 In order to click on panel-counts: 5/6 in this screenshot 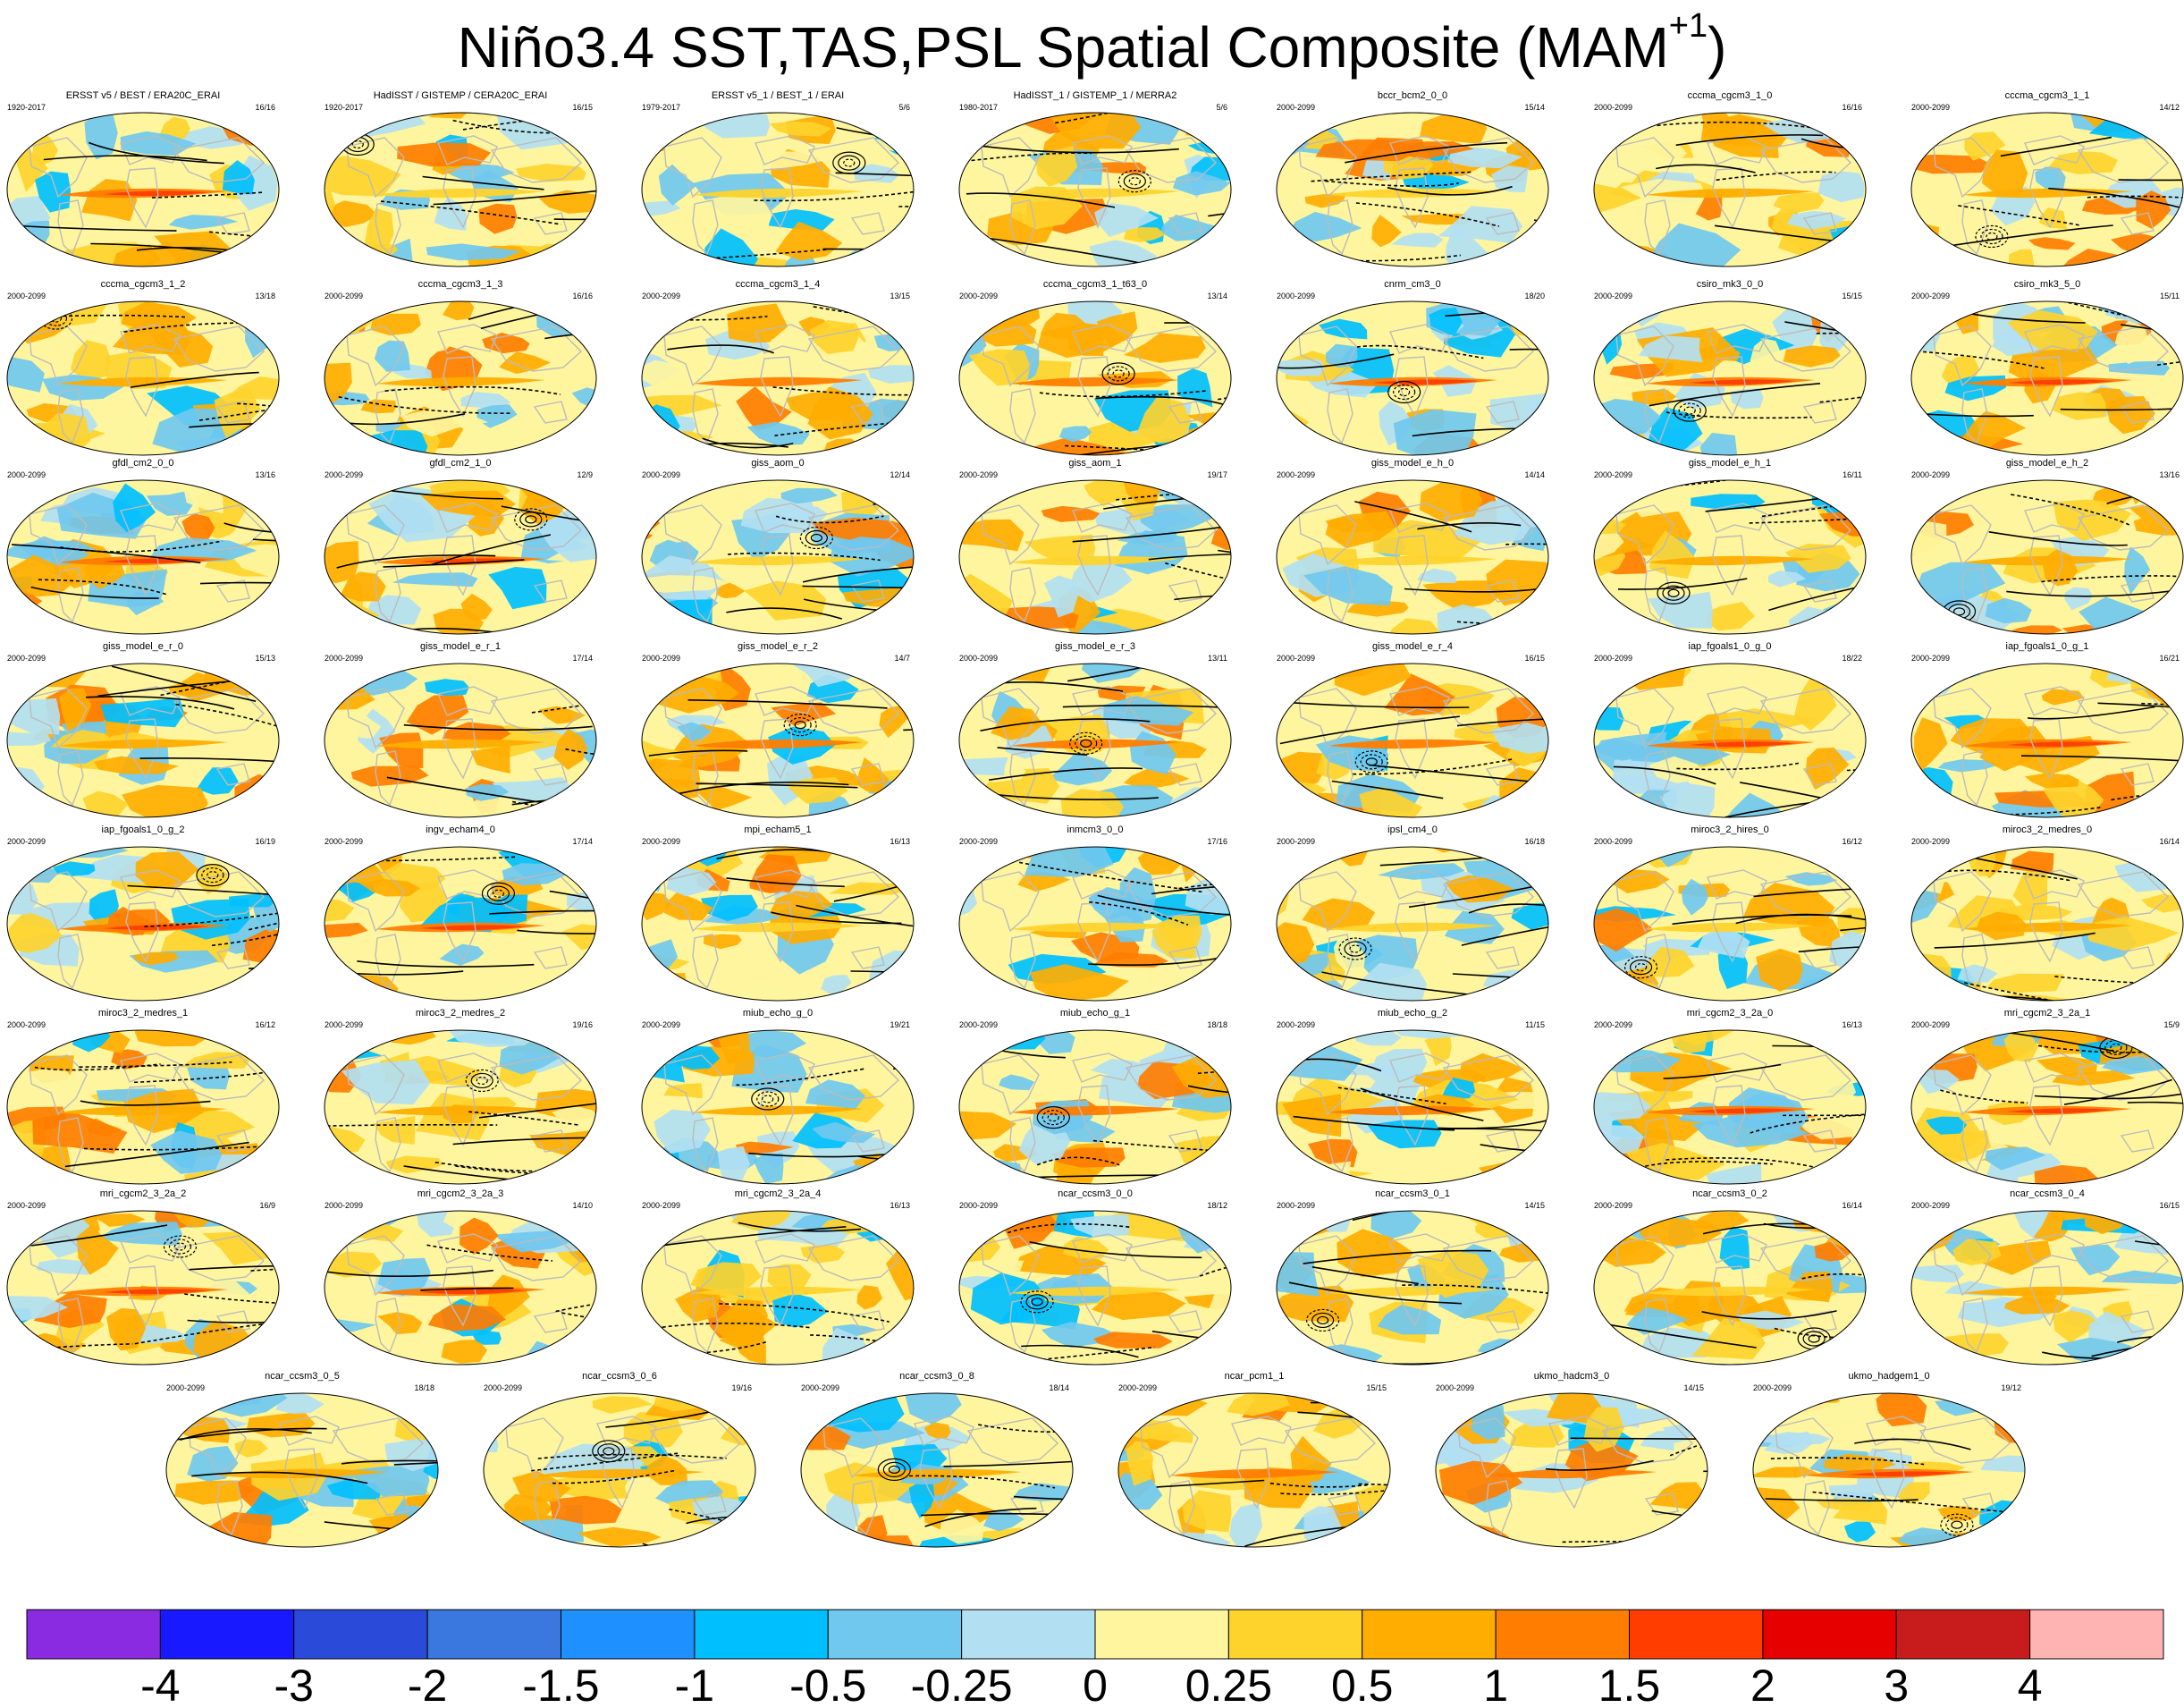, I will do `click(904, 108)`.